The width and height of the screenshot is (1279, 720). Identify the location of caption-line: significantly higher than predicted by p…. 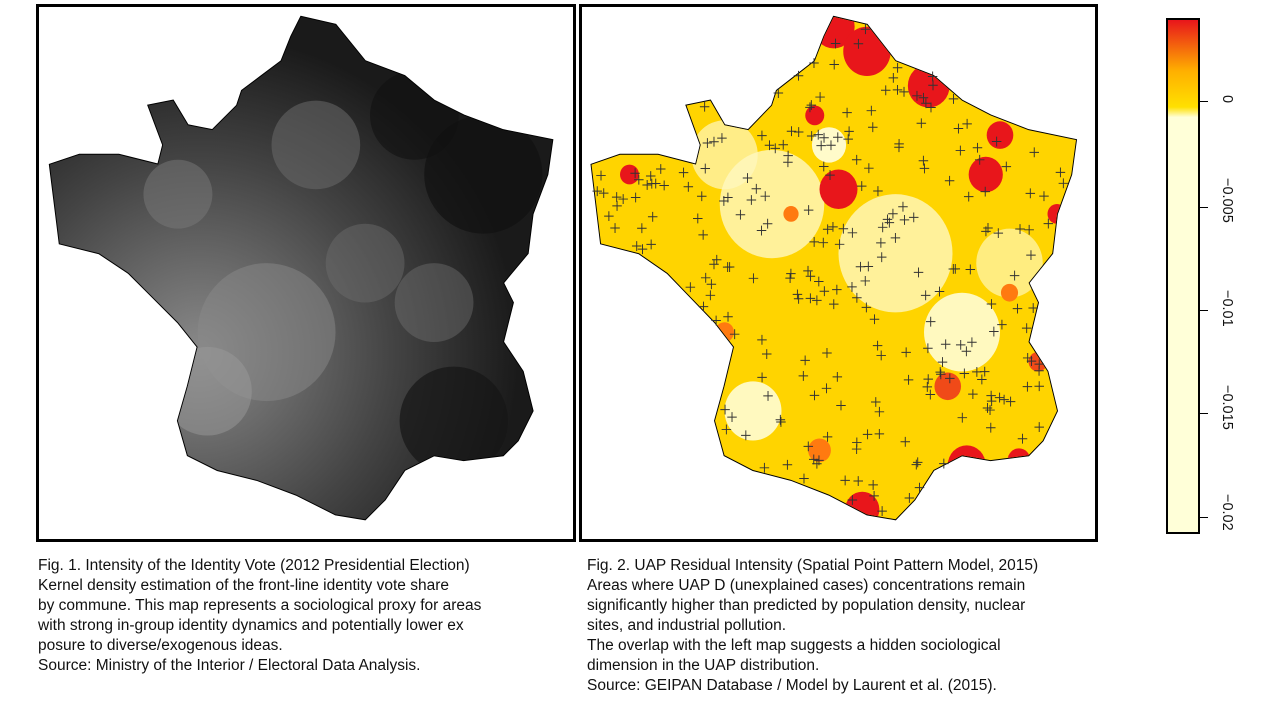
(806, 605).